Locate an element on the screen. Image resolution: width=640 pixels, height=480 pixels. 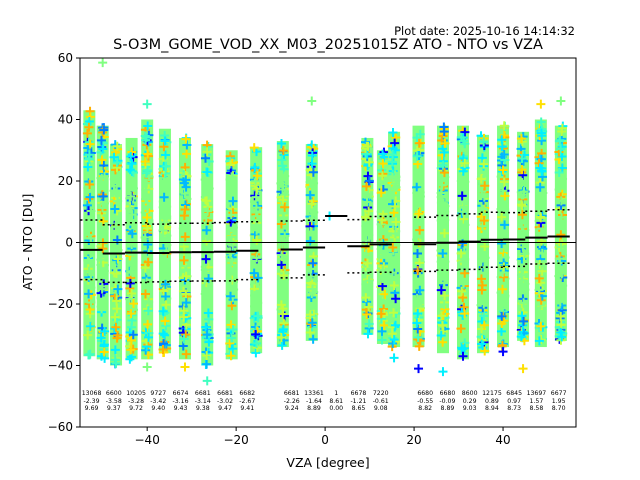
bin-std: 9.69 is located at coordinates (92, 408).